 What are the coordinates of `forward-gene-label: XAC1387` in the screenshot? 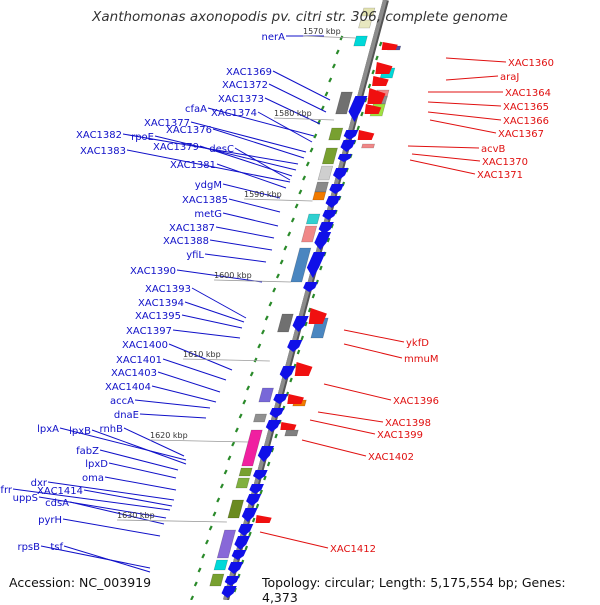 It's located at (192, 228).